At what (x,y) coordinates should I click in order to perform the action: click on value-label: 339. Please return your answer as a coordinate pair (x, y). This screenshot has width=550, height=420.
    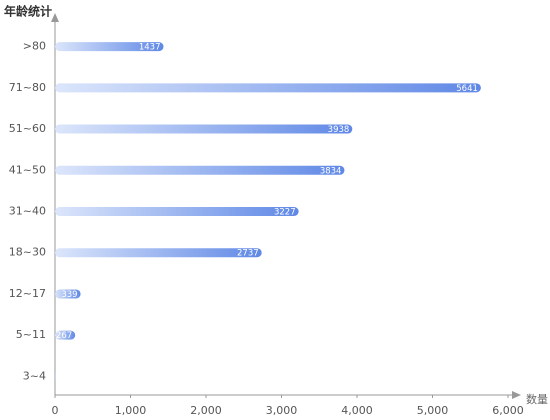
    Looking at the image, I should click on (69, 295).